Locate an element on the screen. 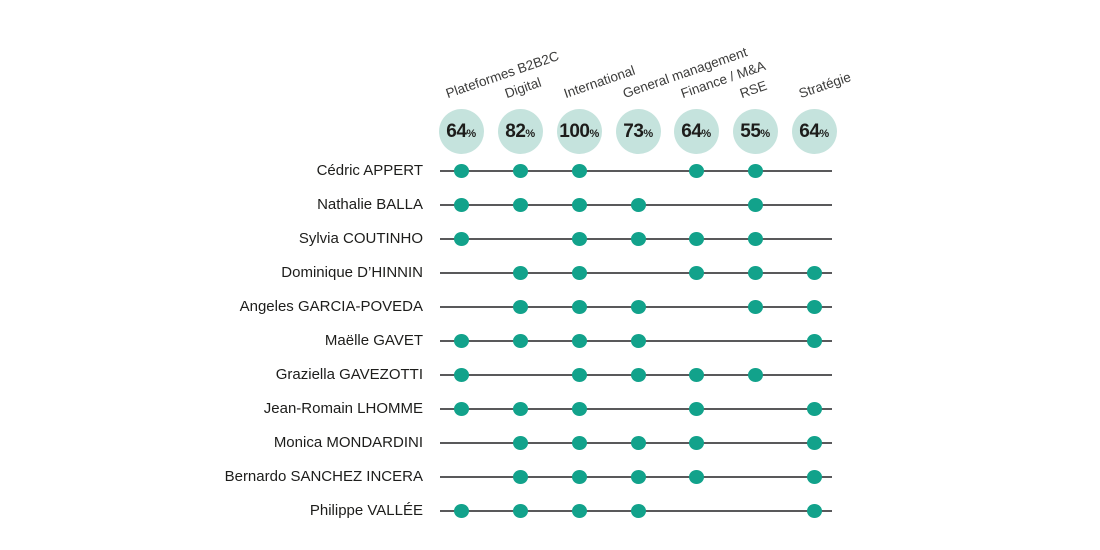 The width and height of the screenshot is (1100, 550). member-name: Nathalie BALLA is located at coordinates (370, 204).